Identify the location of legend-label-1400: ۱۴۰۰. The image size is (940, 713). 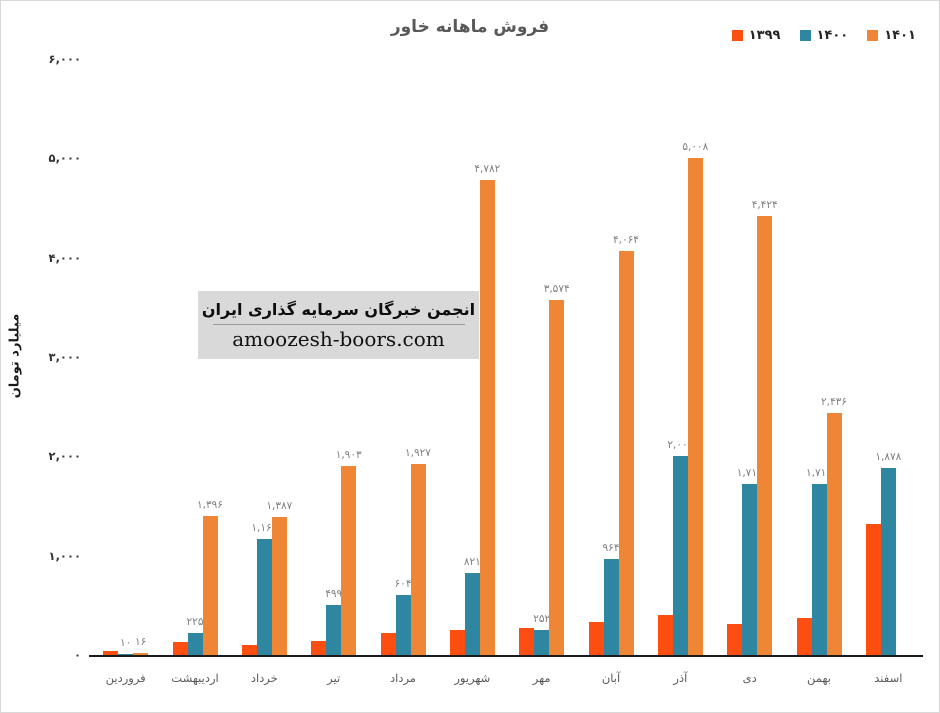
(832, 35).